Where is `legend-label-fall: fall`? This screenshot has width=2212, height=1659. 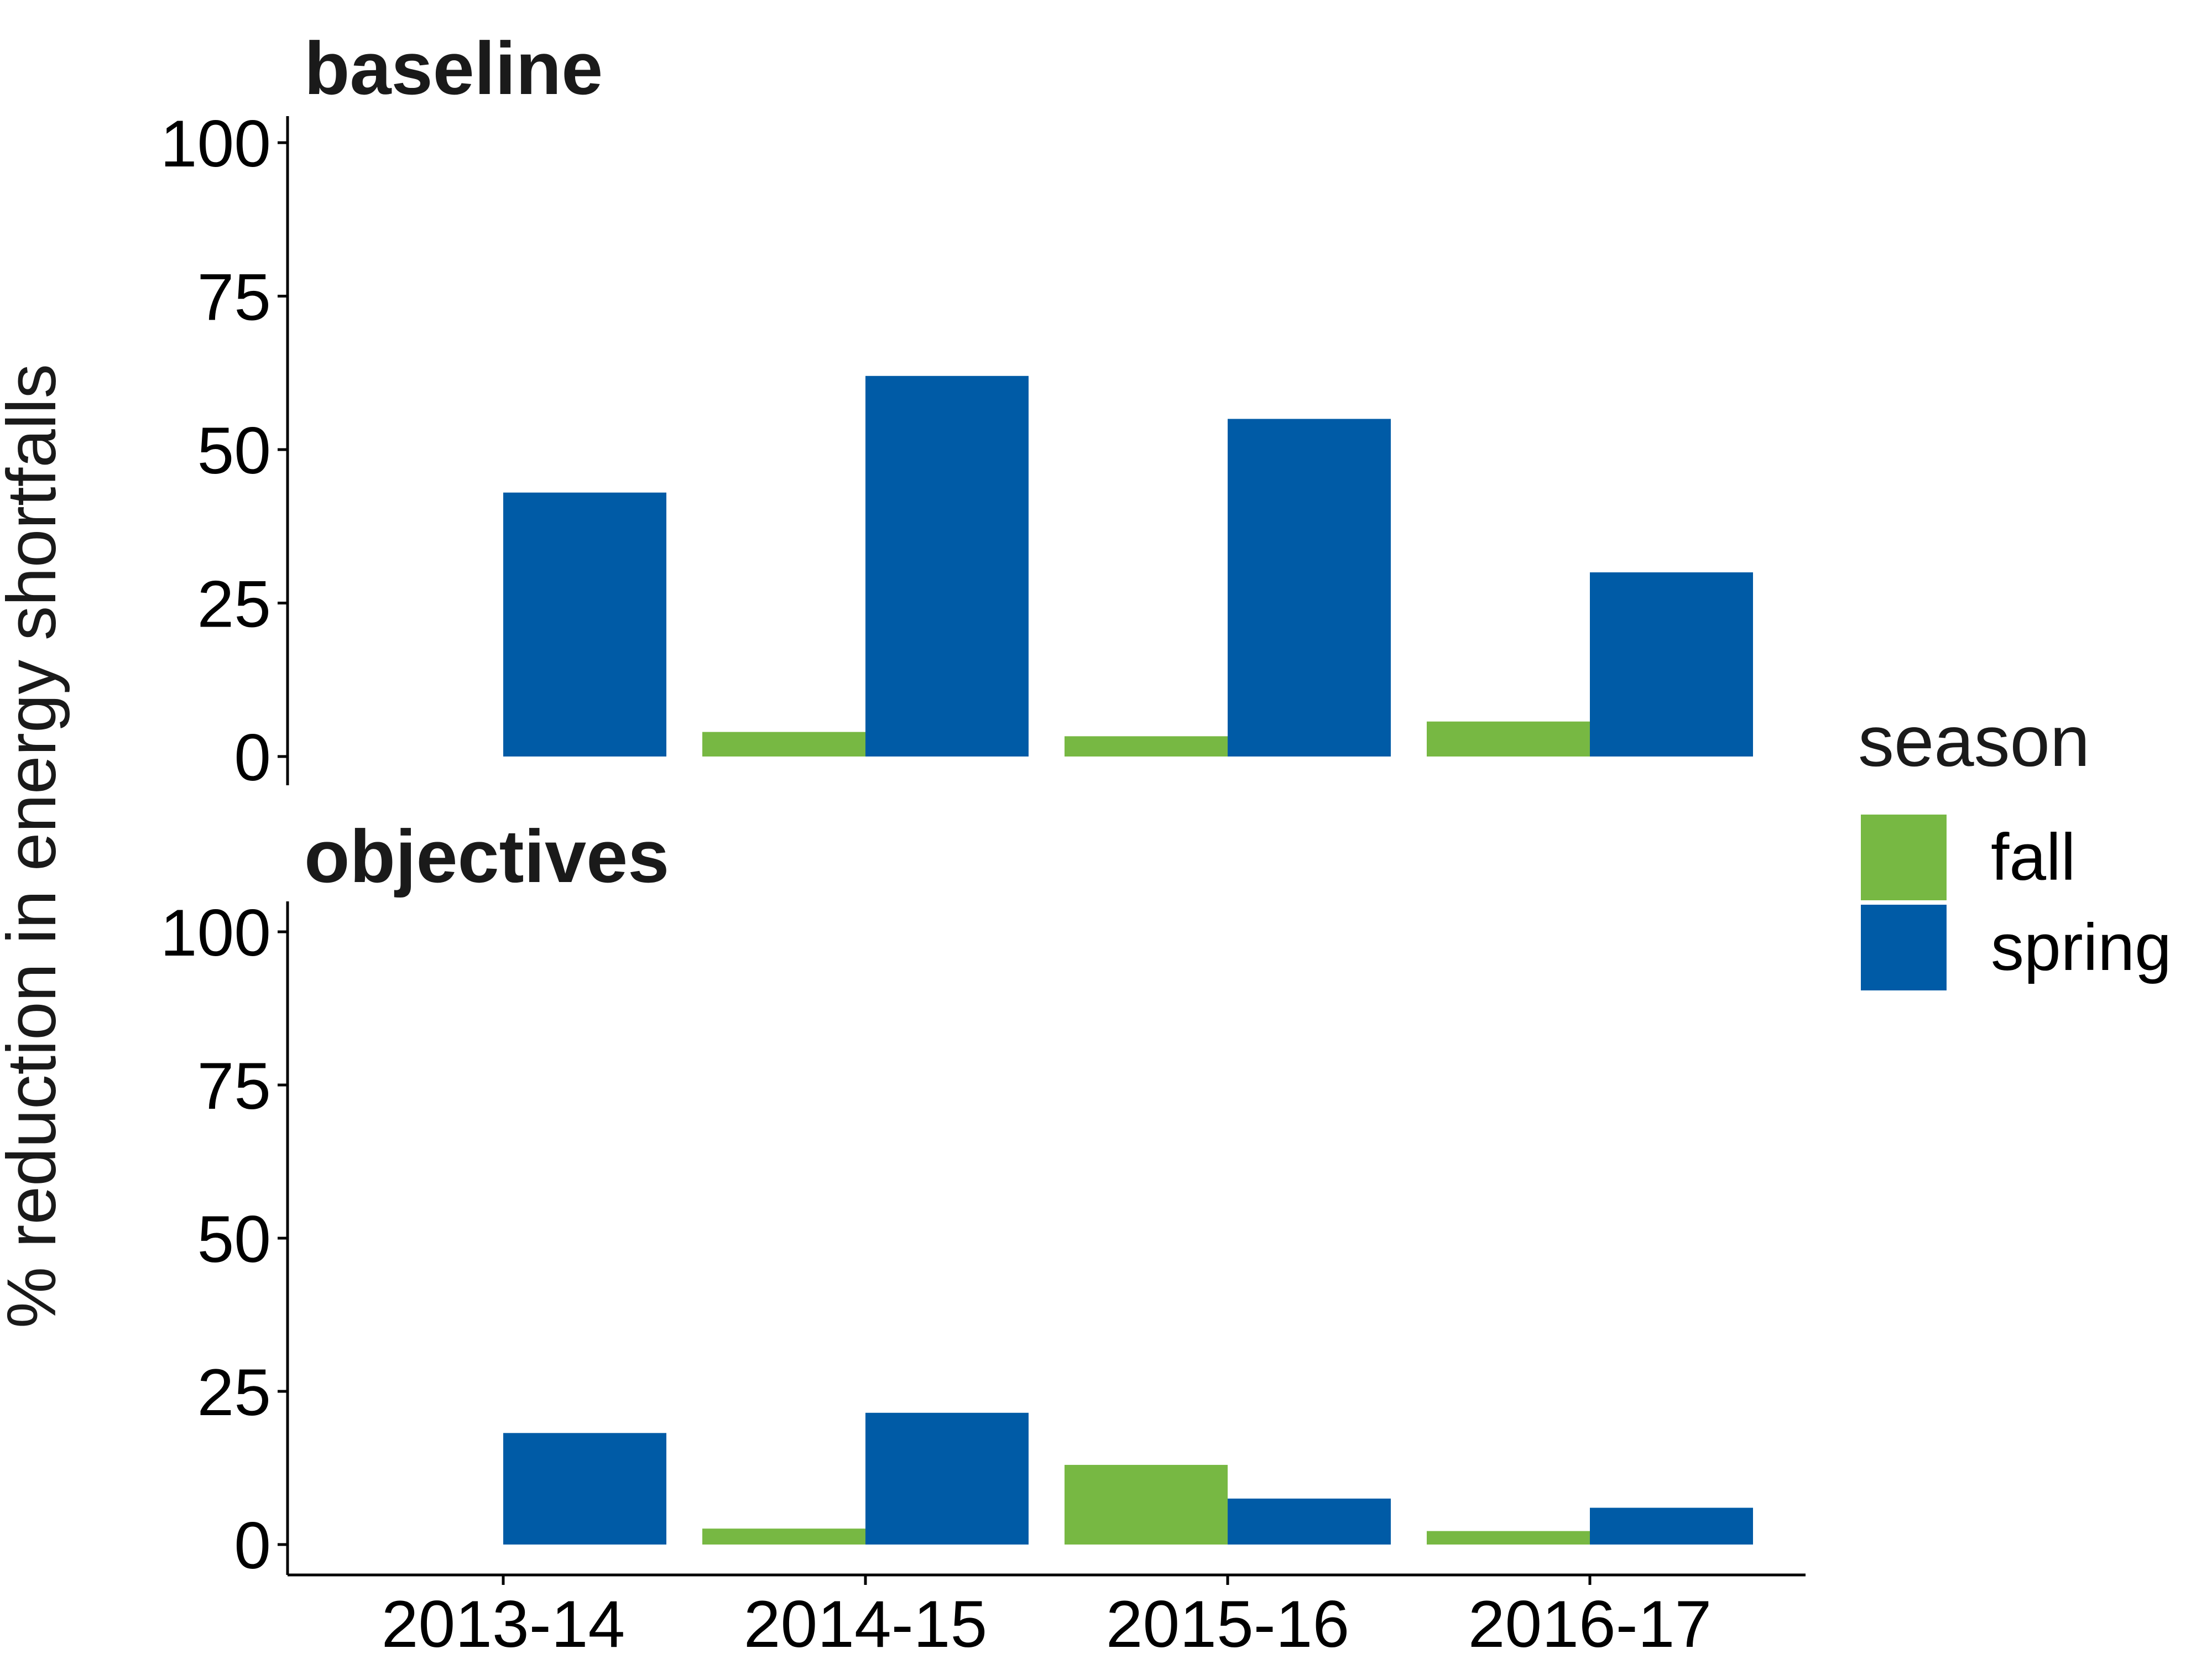
legend-label-fall: fall is located at coordinates (2033, 857).